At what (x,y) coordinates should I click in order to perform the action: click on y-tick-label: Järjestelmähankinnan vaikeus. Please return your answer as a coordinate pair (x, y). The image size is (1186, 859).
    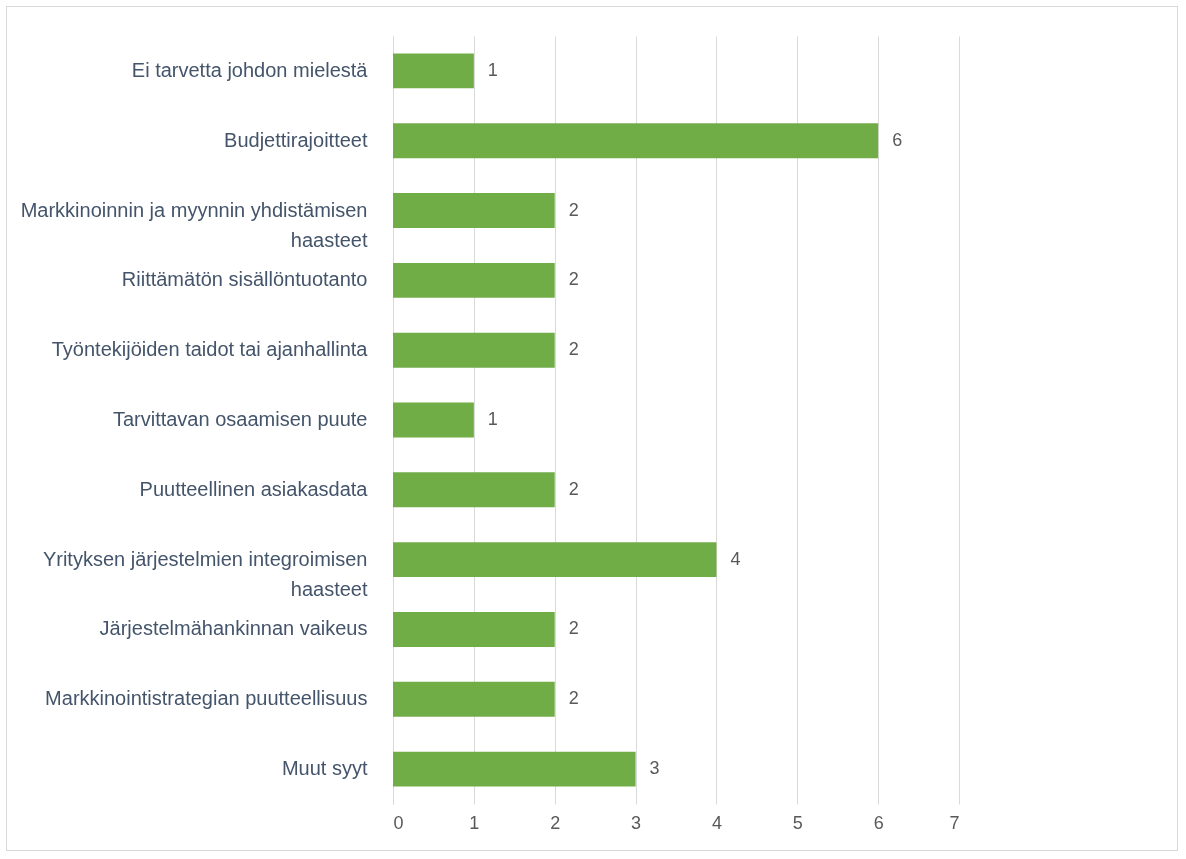
    Looking at the image, I should click on (233, 628).